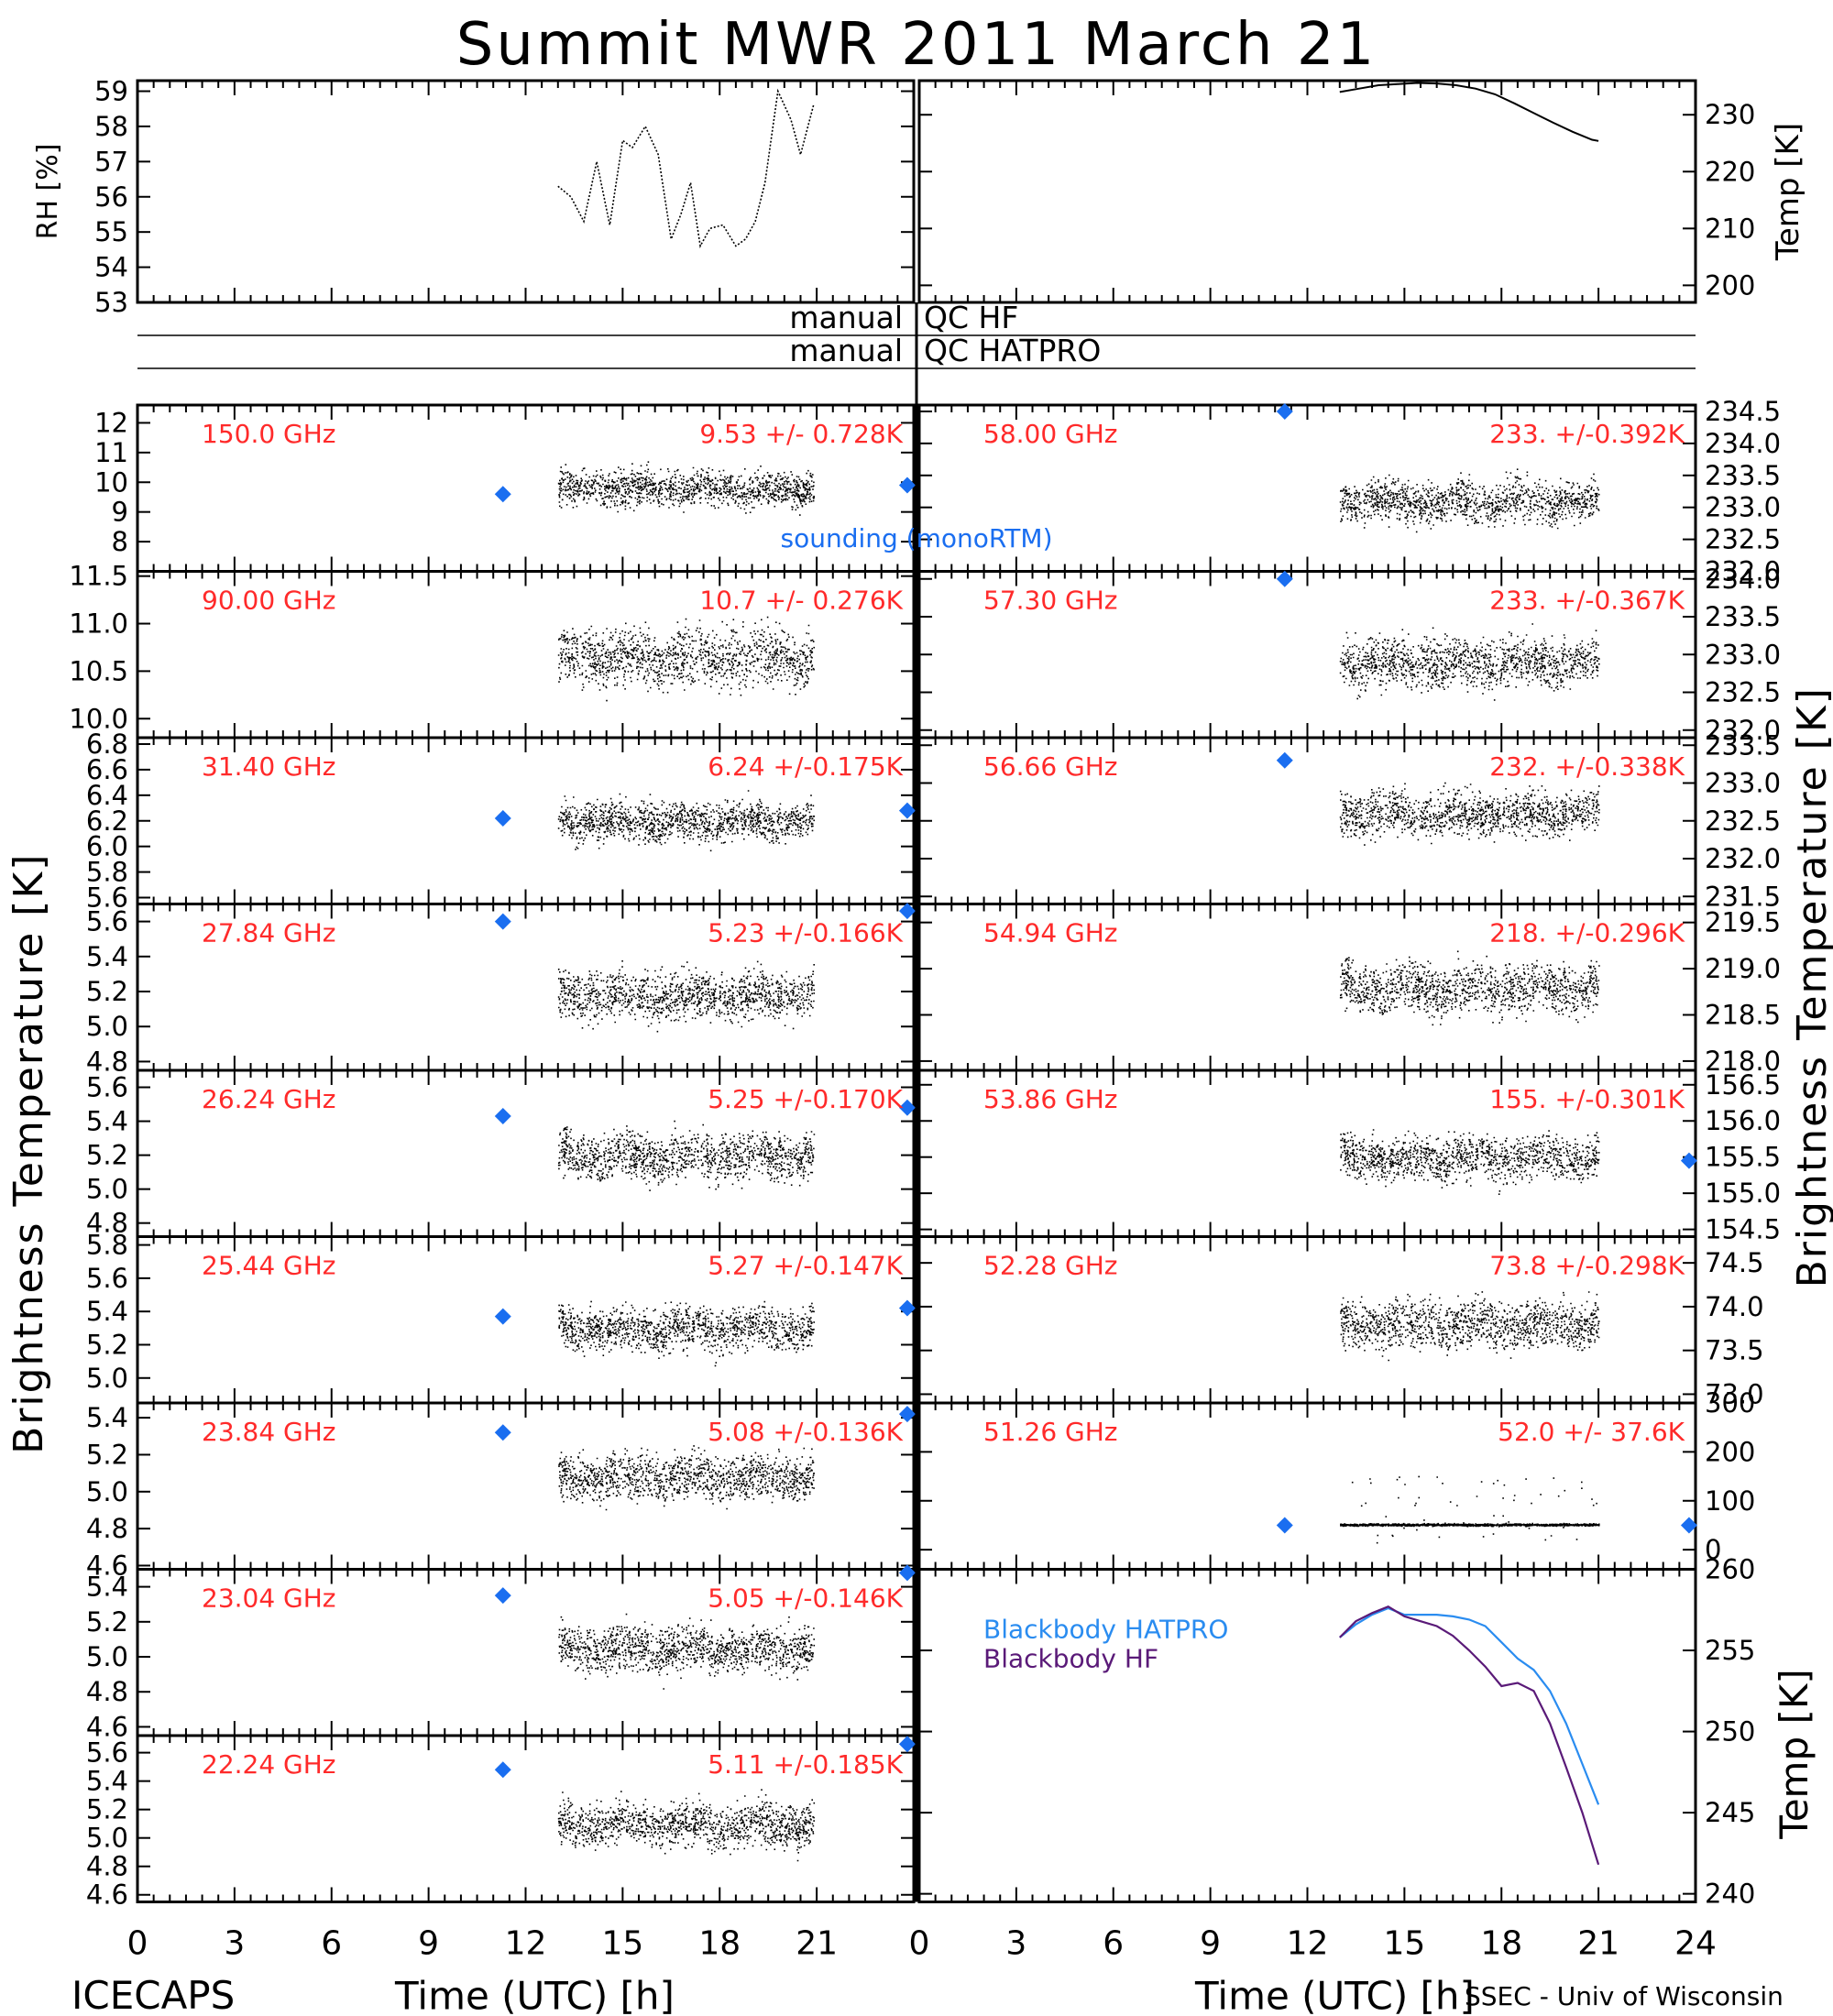  What do you see at coordinates (1743, 1085) in the screenshot?
I see `y-tick-label: 156.5` at bounding box center [1743, 1085].